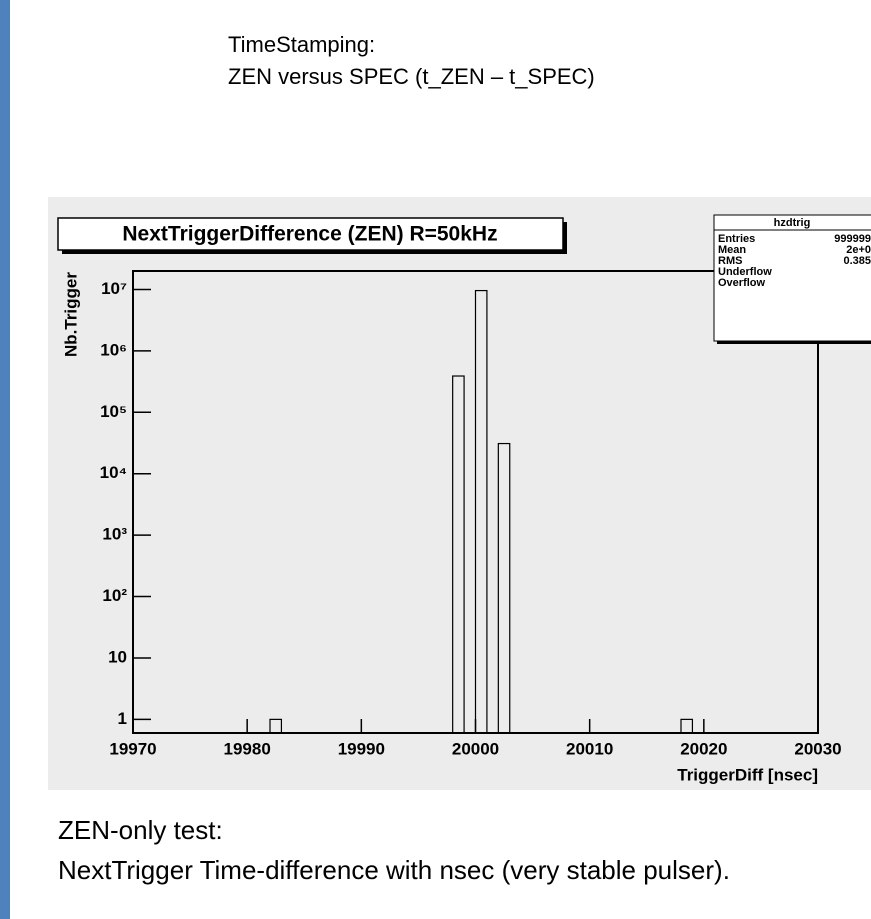 The width and height of the screenshot is (871, 919). I want to click on y-tick-label: 10⁷, so click(114, 288).